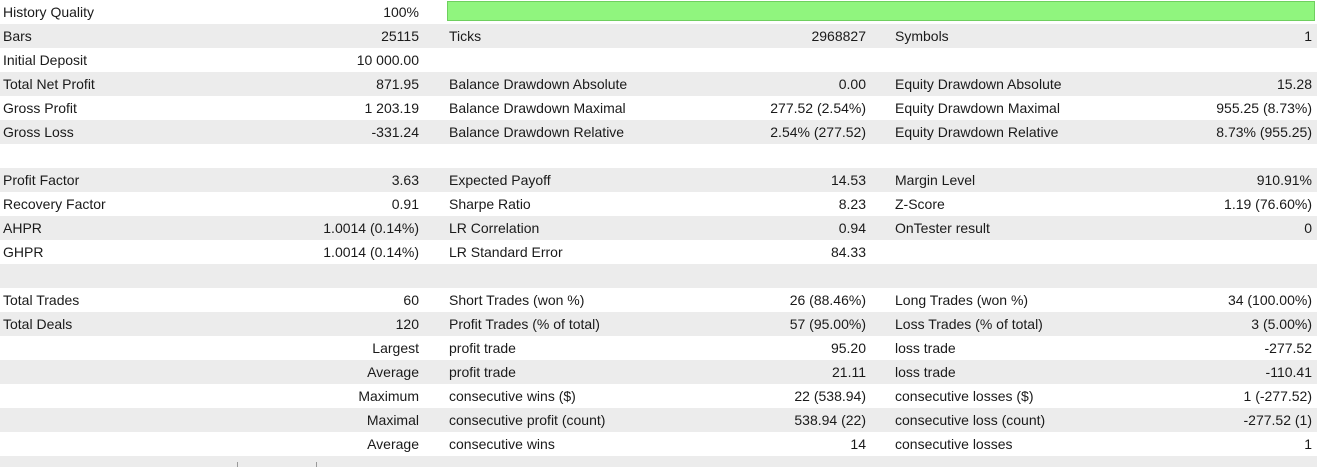  What do you see at coordinates (537, 132) in the screenshot?
I see `col2-label: Balance Drawdown Relative` at bounding box center [537, 132].